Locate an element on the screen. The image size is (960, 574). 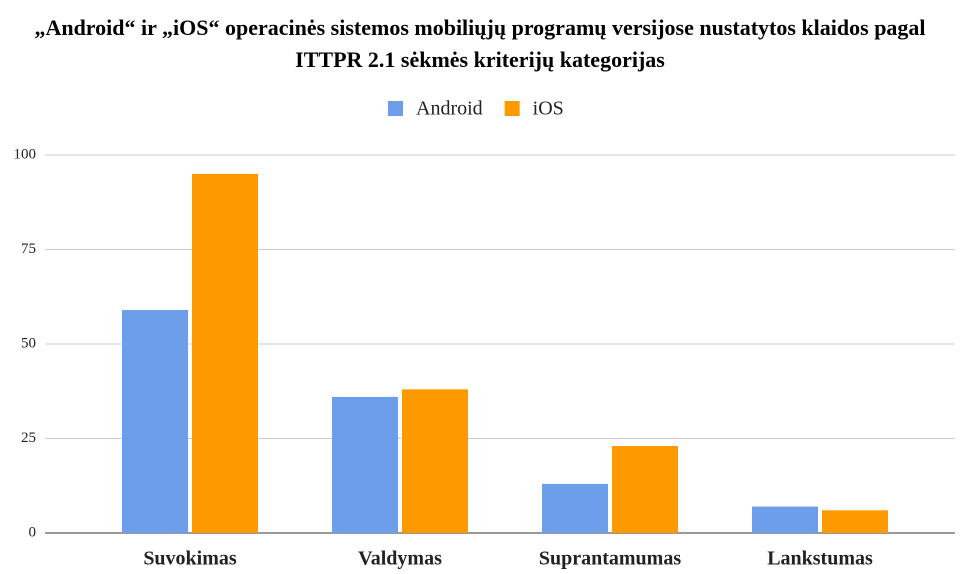
y-tick-label: 75 is located at coordinates (28, 249).